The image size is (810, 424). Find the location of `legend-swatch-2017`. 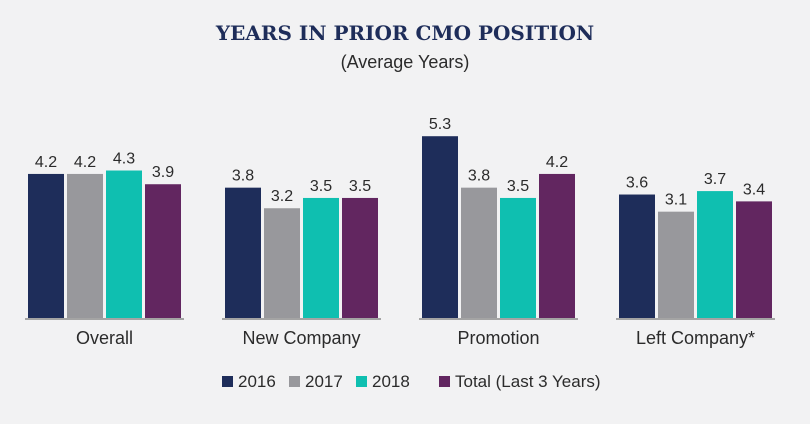

legend-swatch-2017 is located at coordinates (294, 381).